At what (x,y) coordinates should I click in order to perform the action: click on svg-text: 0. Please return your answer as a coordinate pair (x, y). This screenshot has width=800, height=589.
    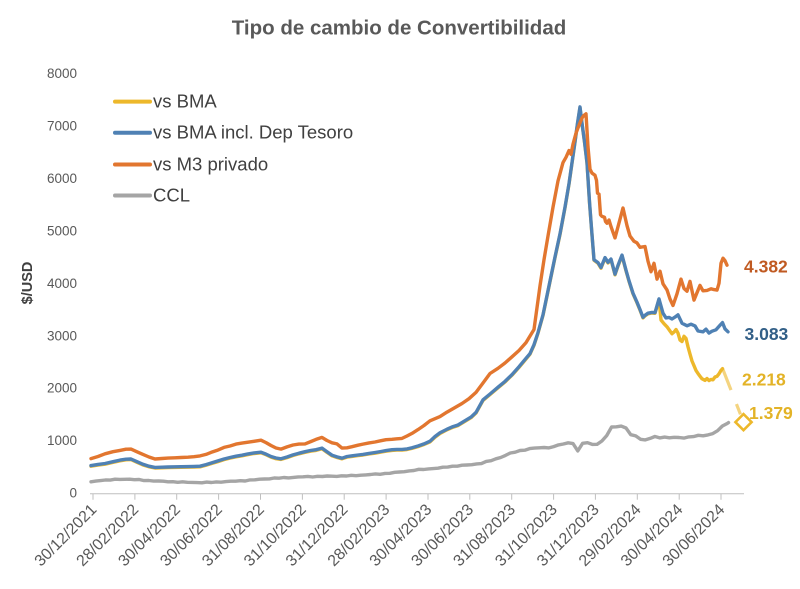
    Looking at the image, I should click on (73, 493).